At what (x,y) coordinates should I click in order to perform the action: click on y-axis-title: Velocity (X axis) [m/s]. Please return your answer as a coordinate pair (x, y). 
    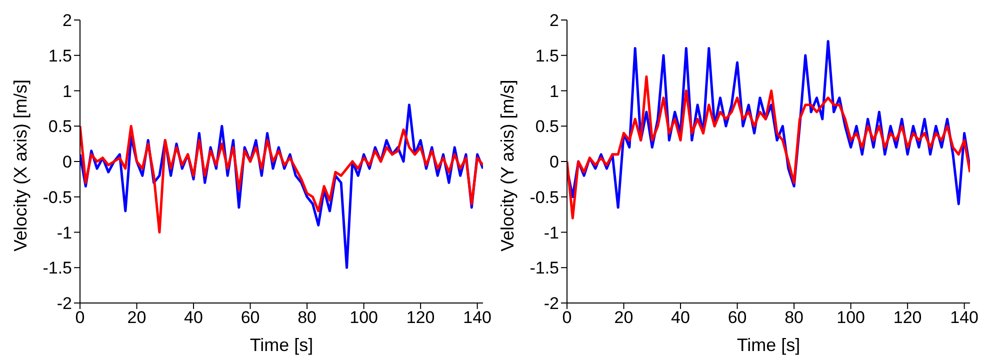
    Looking at the image, I should click on (20, 165).